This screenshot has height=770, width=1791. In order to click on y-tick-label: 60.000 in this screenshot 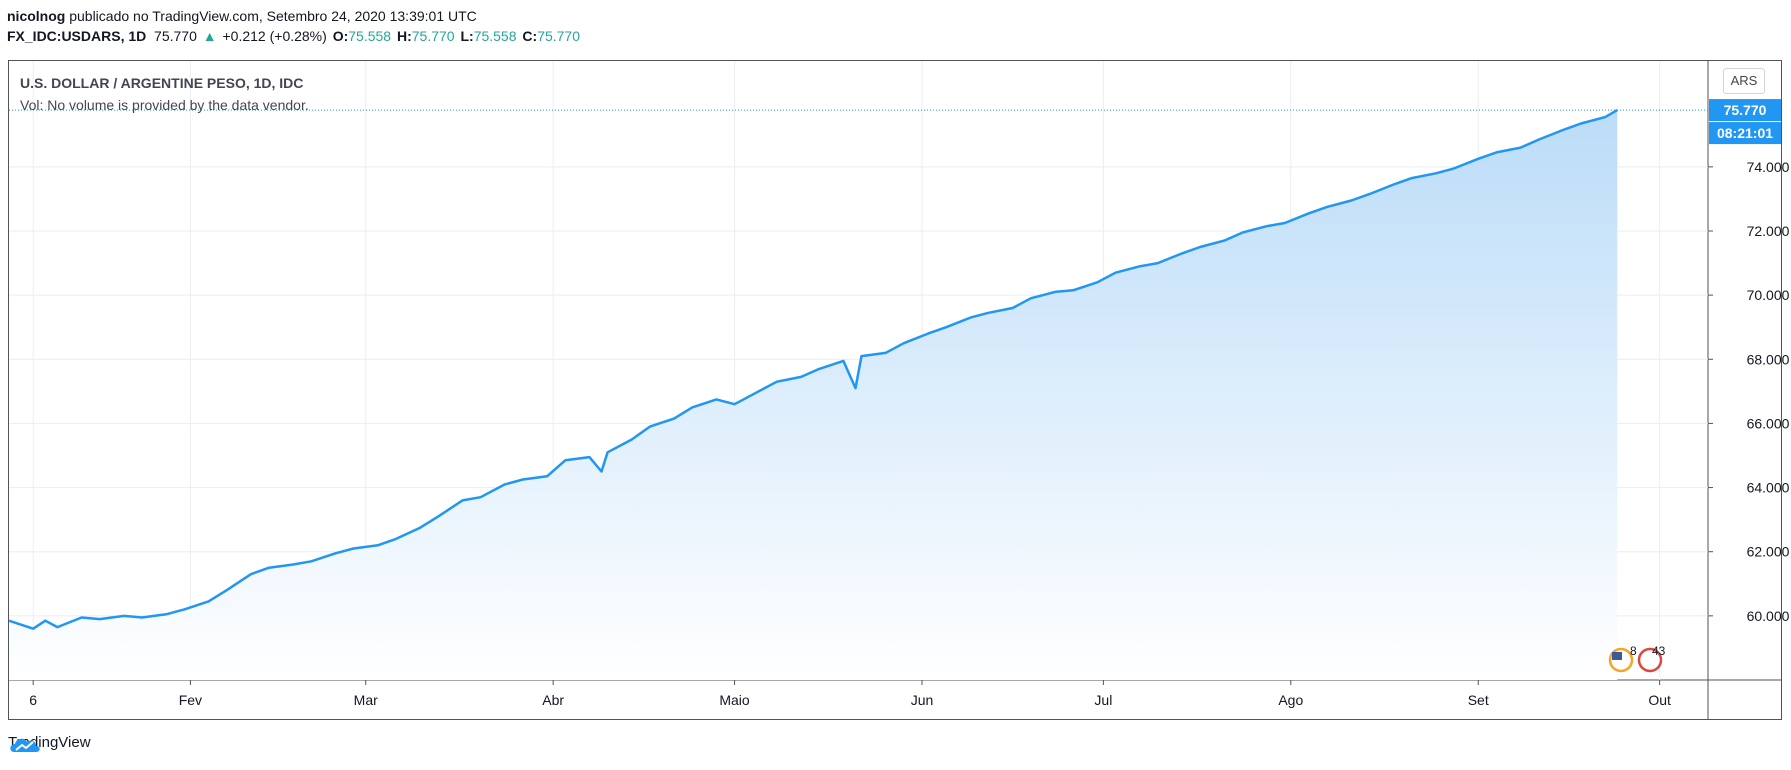, I will do `click(1768, 616)`.